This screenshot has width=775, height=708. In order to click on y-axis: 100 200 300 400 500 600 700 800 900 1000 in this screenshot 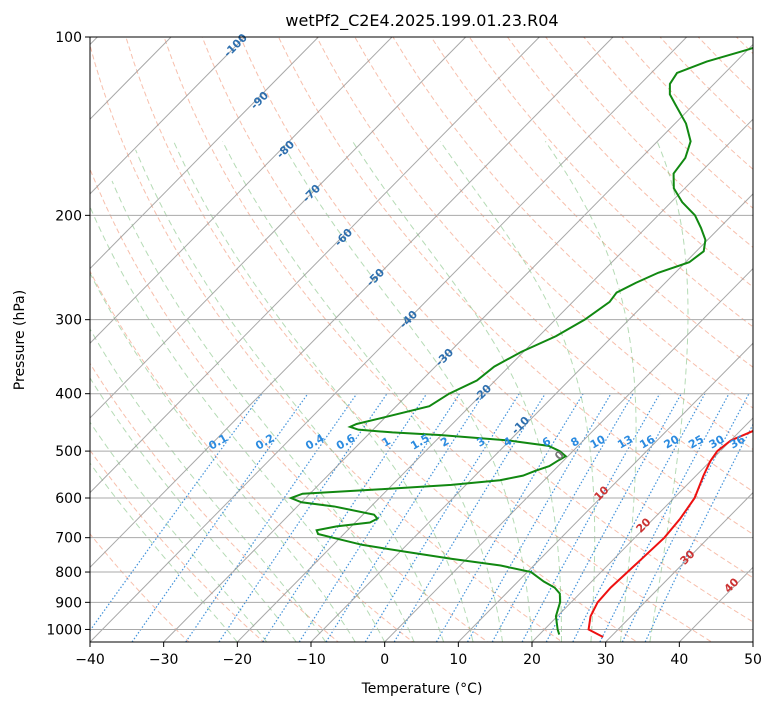, I will do `click(68, 334)`.